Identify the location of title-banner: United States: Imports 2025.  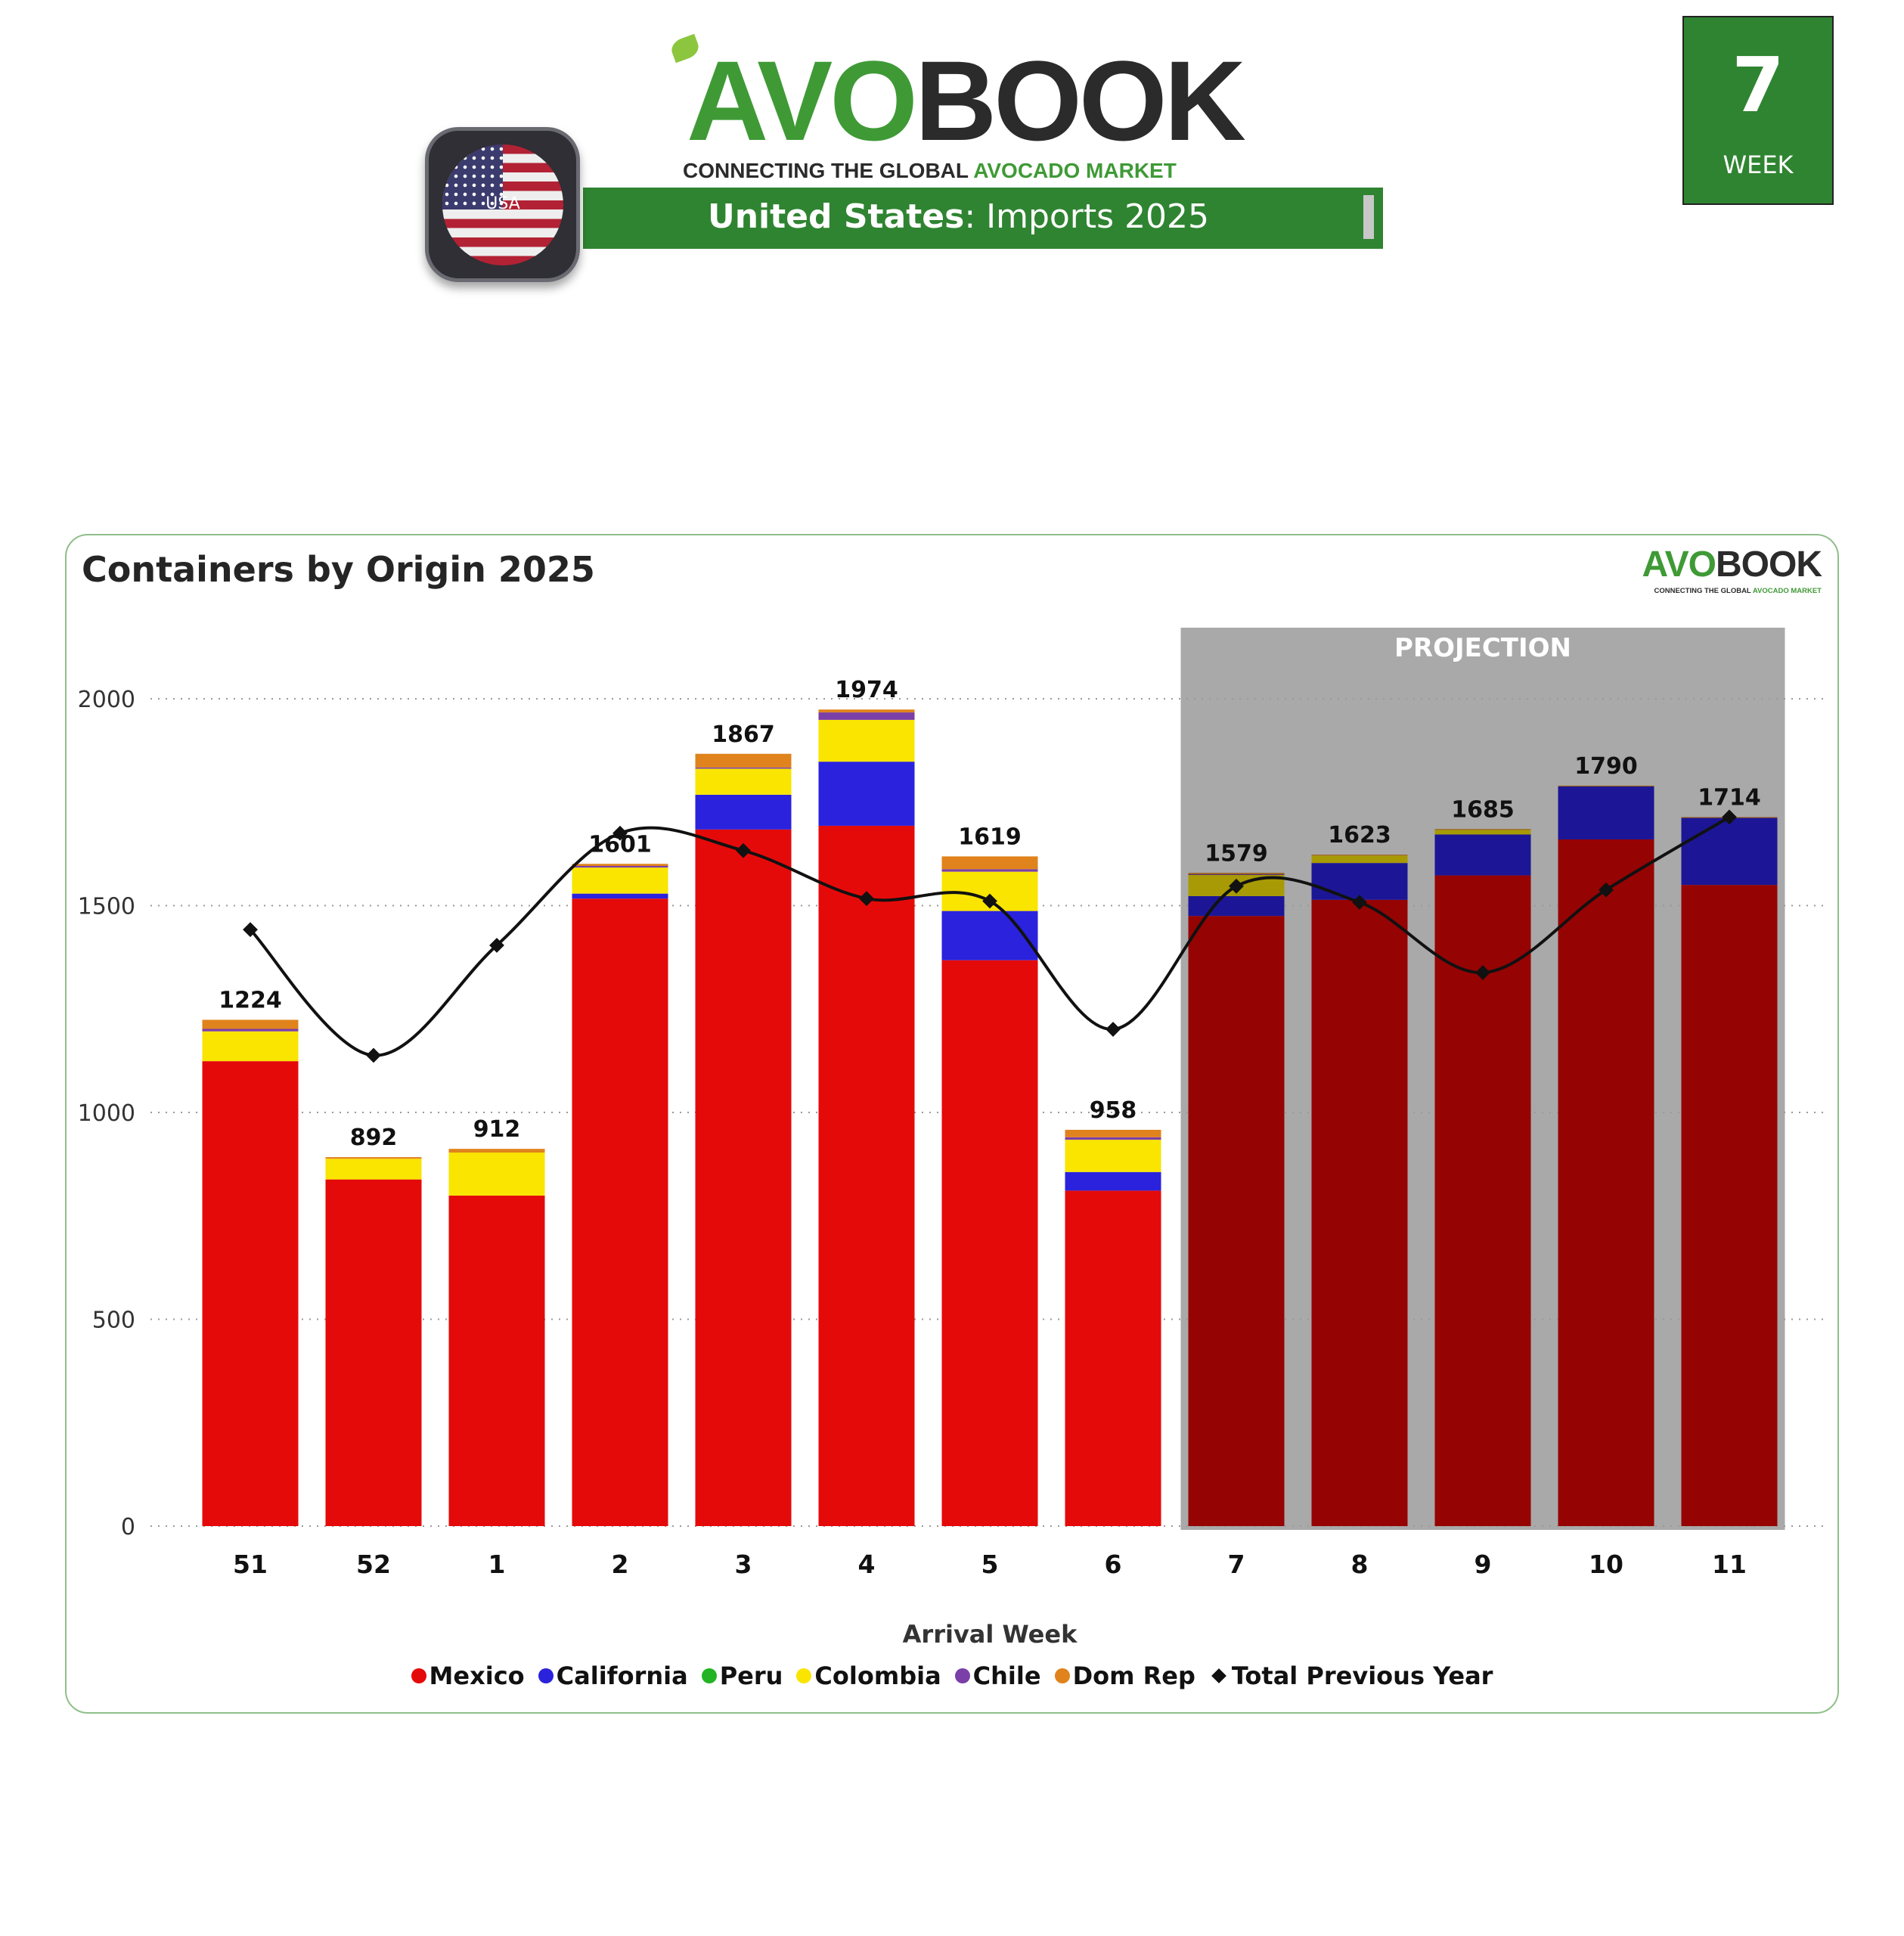
(983, 218).